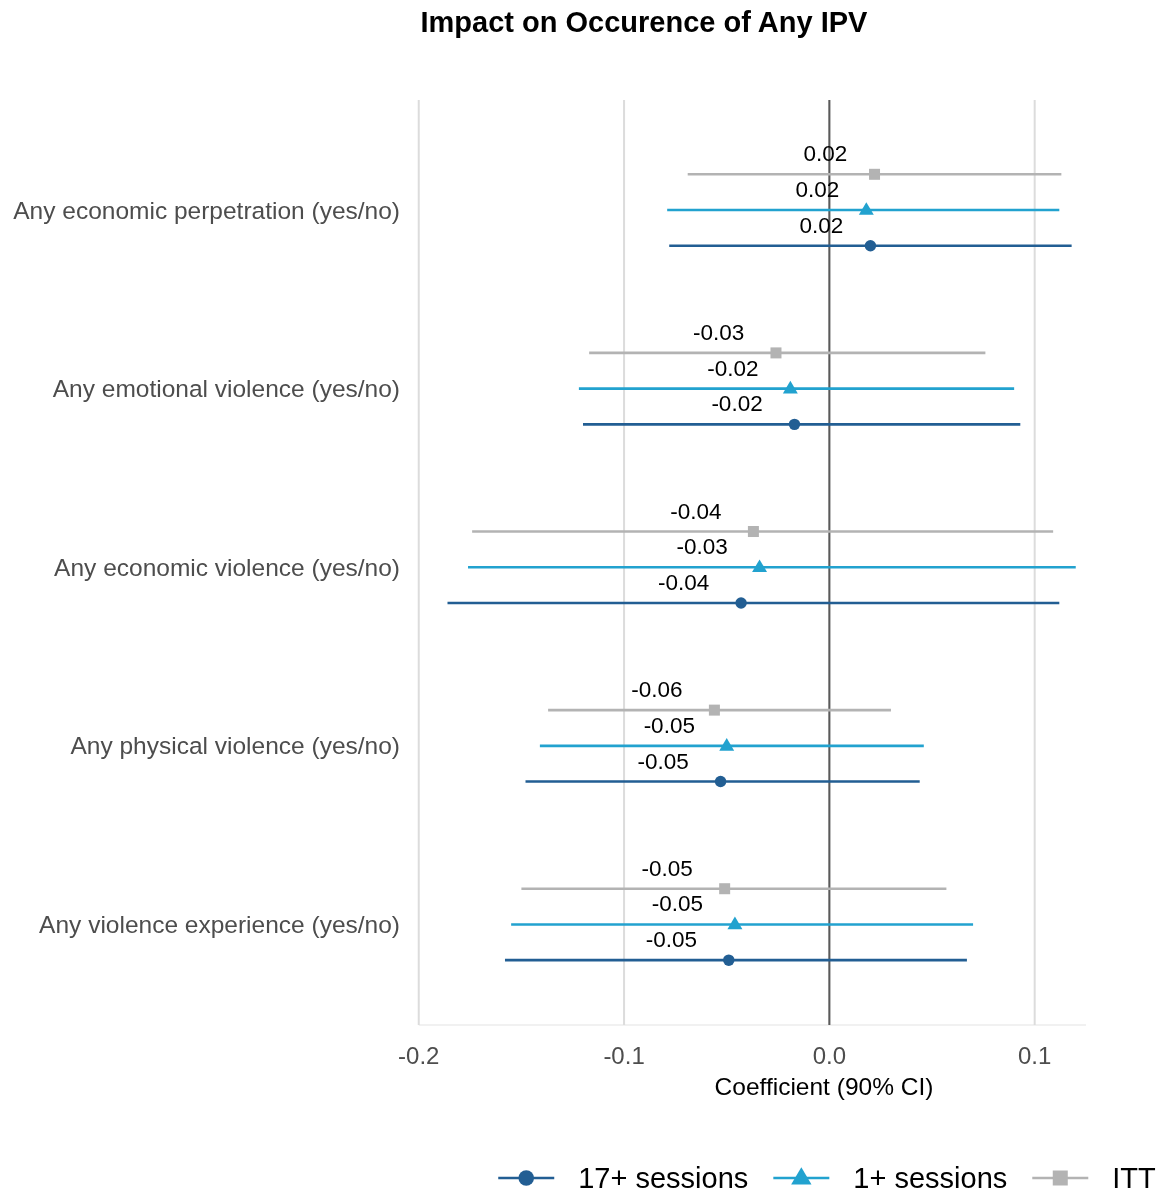 This screenshot has height=1199, width=1163. Describe the element at coordinates (226, 389) in the screenshot. I see `y-tick-label: Any emotional violence (yes/no)` at that location.